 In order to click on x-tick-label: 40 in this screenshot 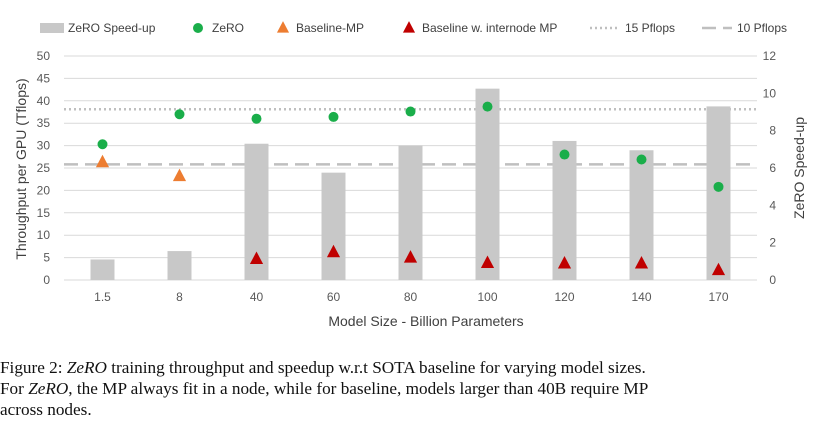, I will do `click(257, 297)`.